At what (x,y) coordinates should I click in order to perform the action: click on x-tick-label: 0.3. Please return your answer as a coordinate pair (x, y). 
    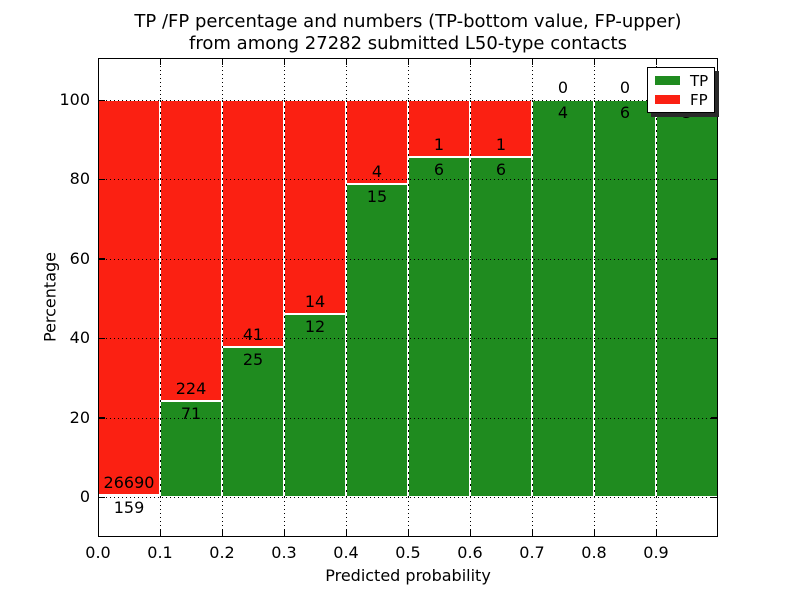
    Looking at the image, I should click on (284, 552).